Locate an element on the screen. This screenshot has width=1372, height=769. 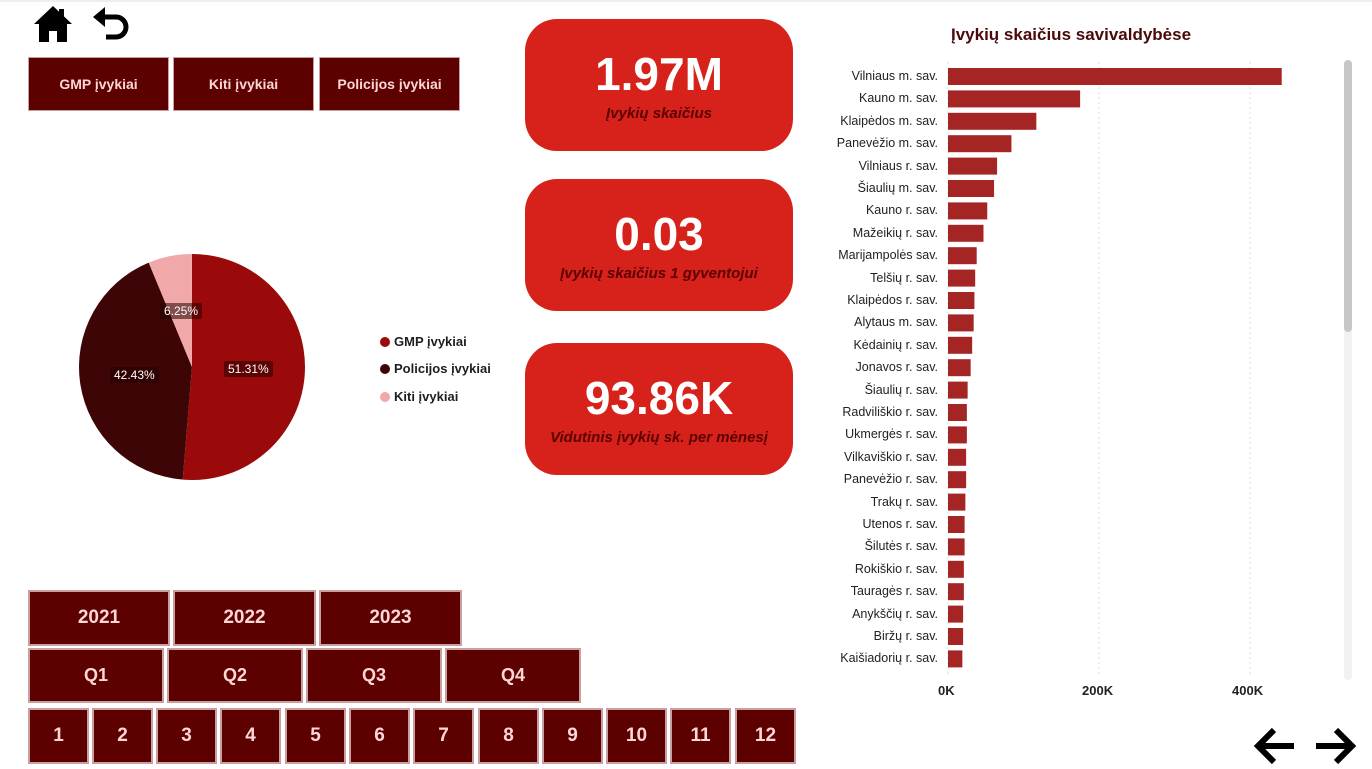
year-2023-button: 2023 is located at coordinates (390, 618).